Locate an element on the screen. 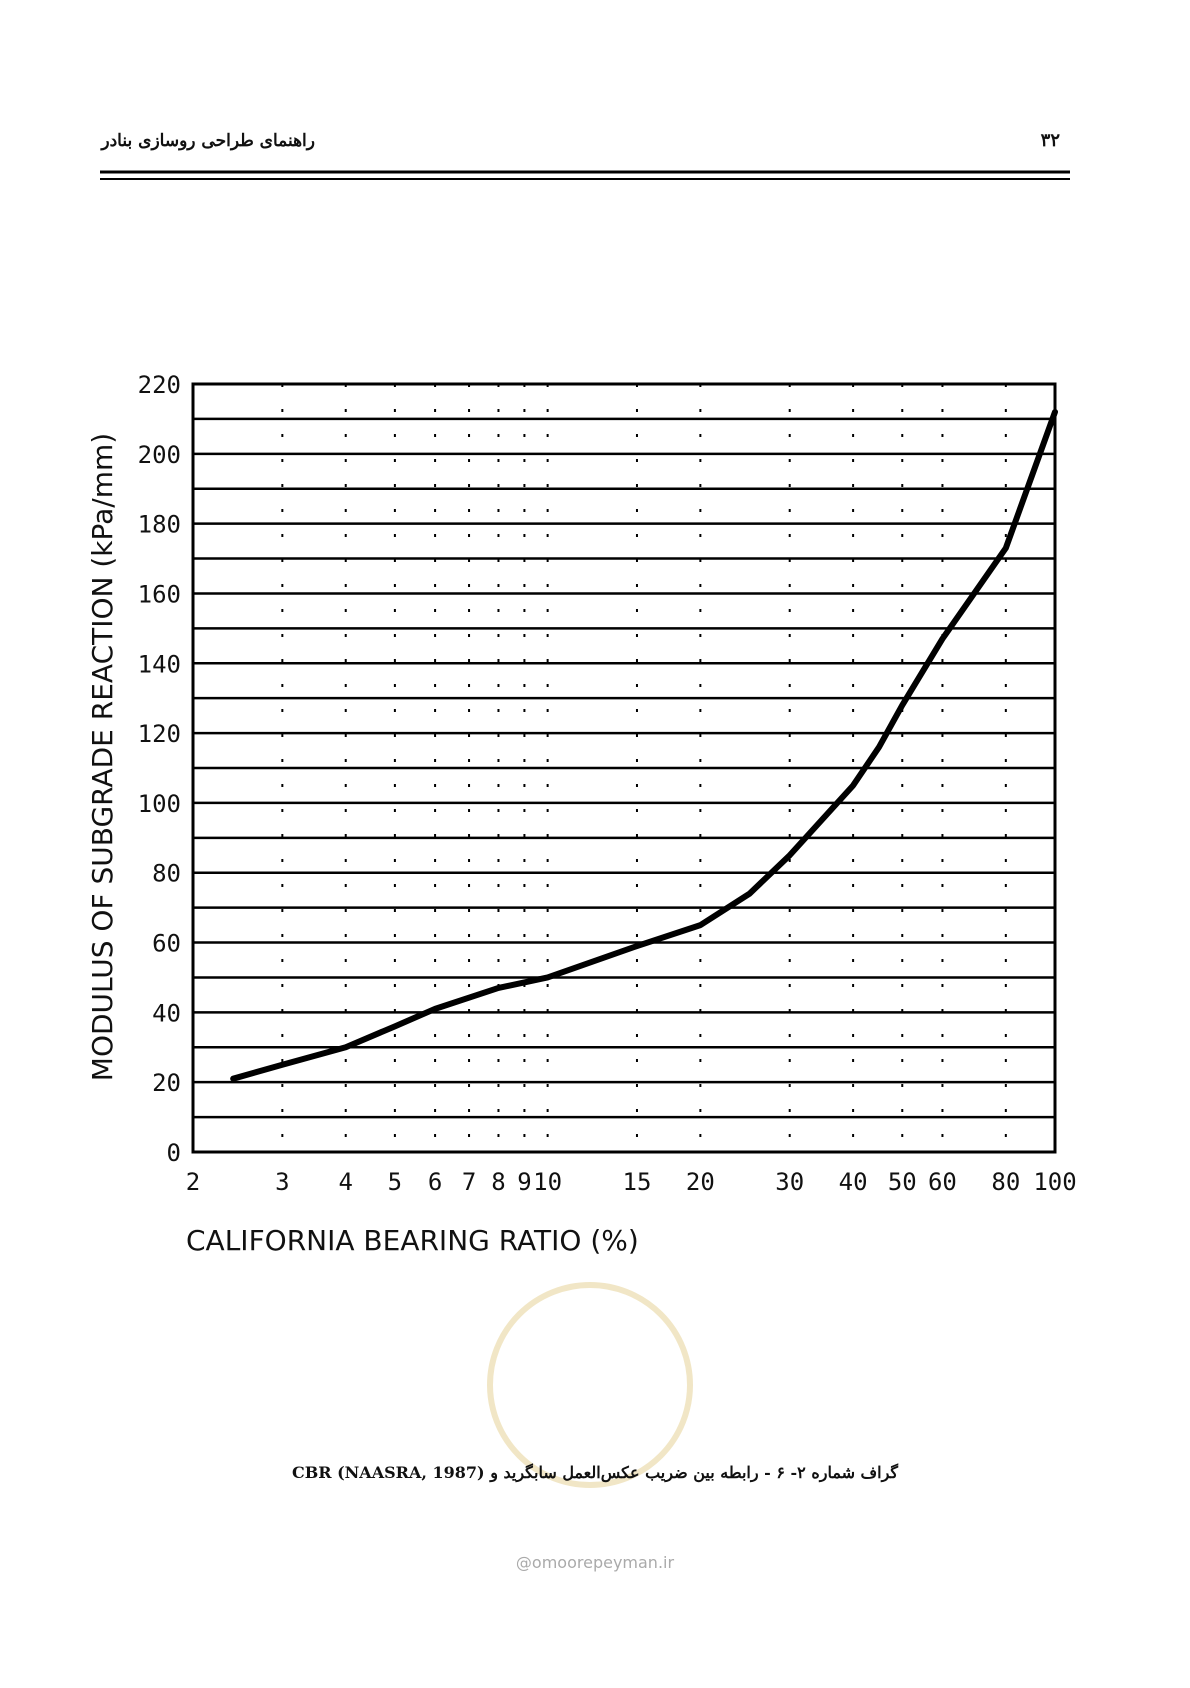 Image resolution: width=1190 pixels, height=1688 pixels. x-tick-label: 30 is located at coordinates (789, 1182).